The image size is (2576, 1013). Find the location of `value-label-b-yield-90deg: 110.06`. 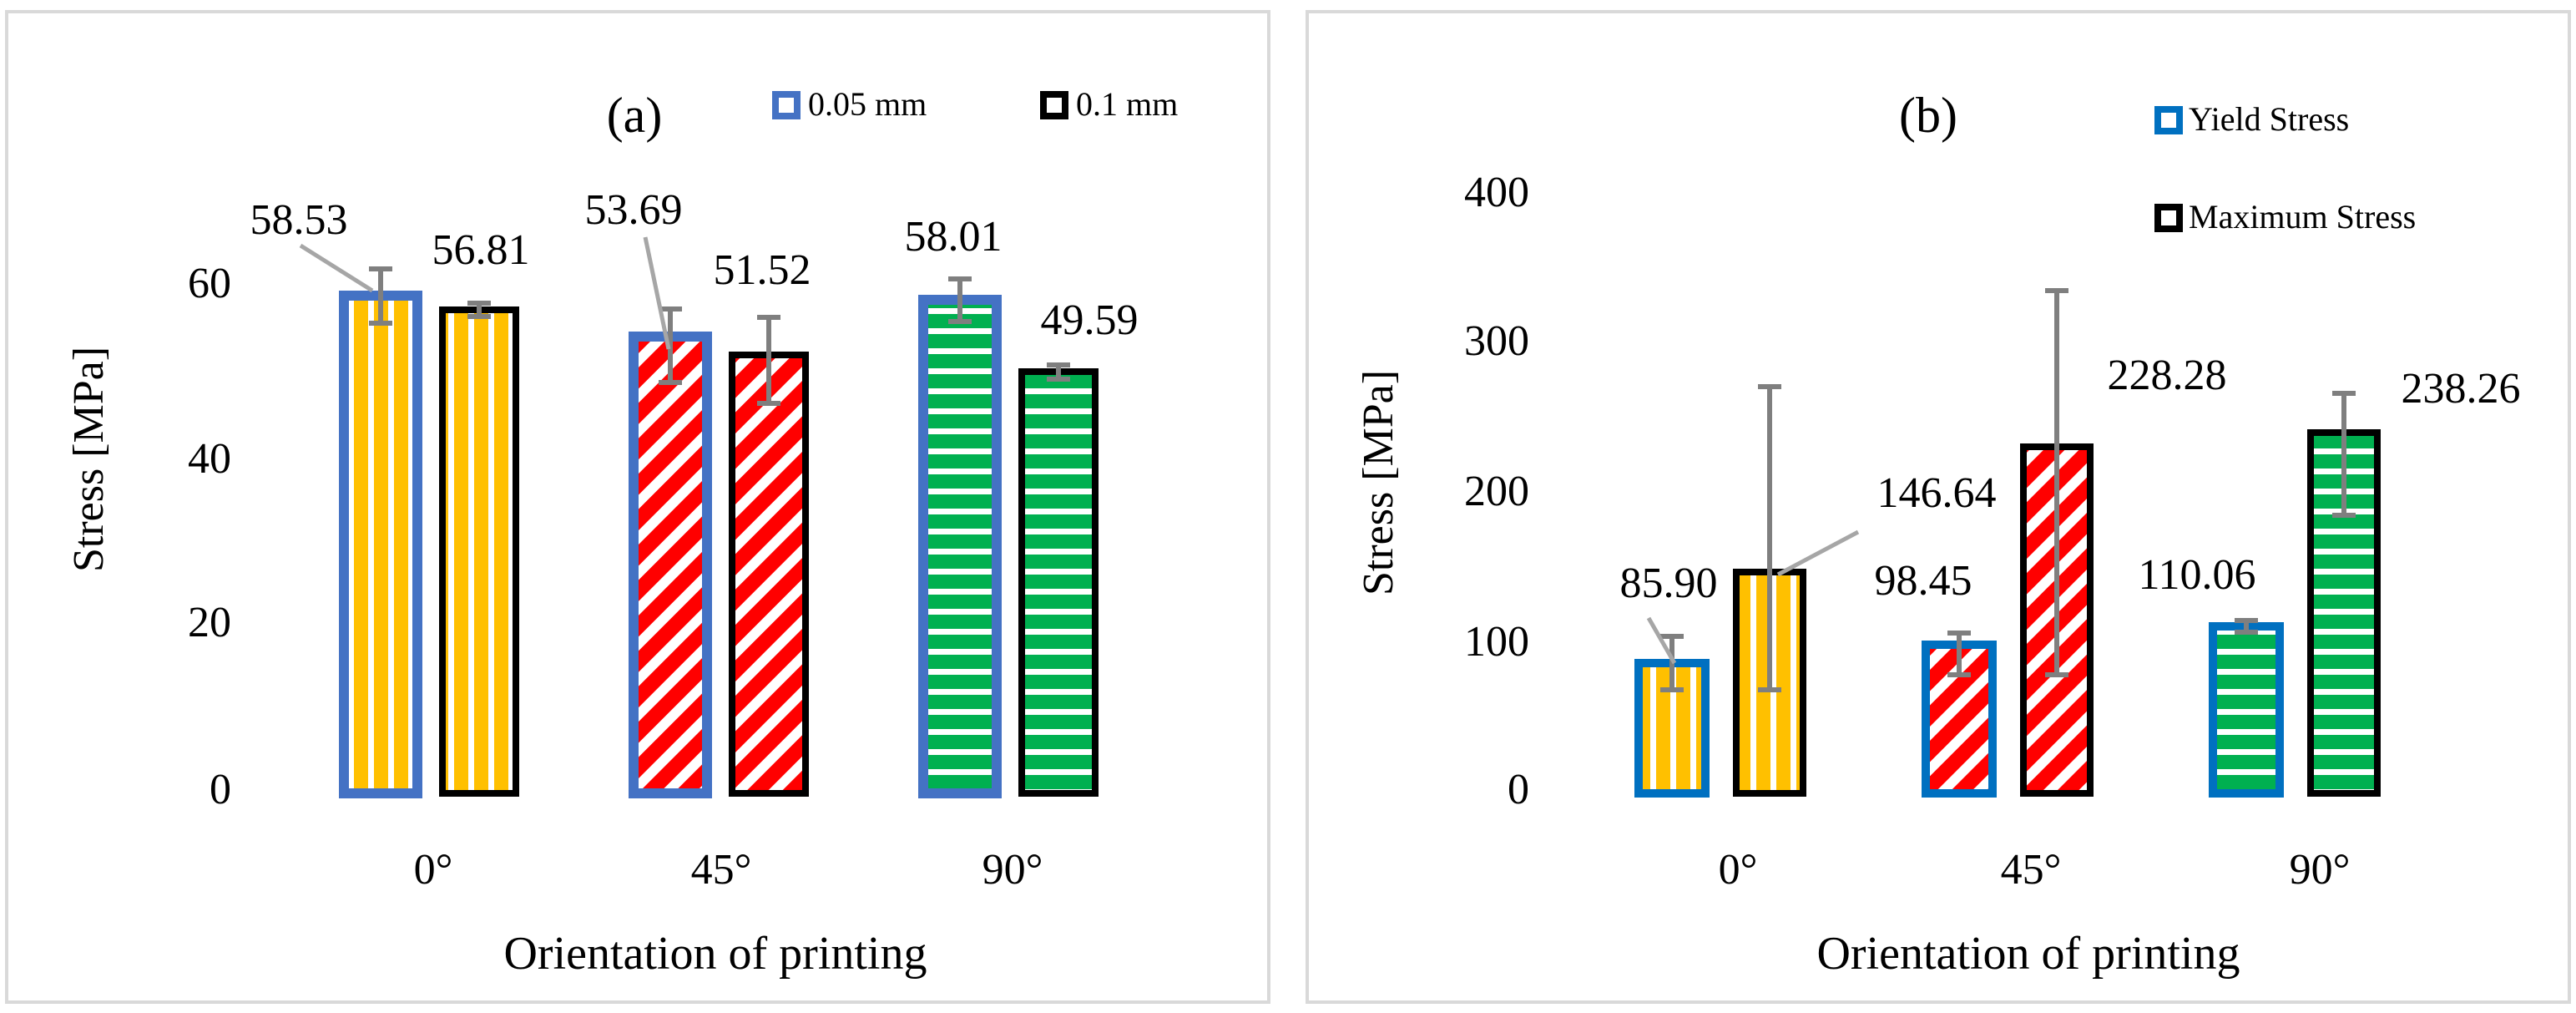

value-label-b-yield-90deg: 110.06 is located at coordinates (2196, 575).